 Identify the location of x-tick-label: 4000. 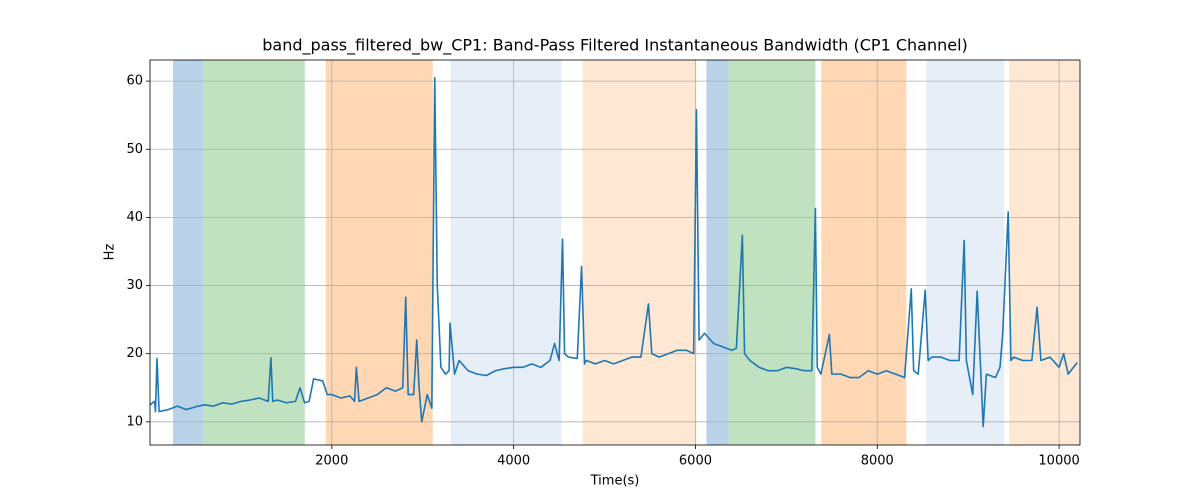
(513, 461).